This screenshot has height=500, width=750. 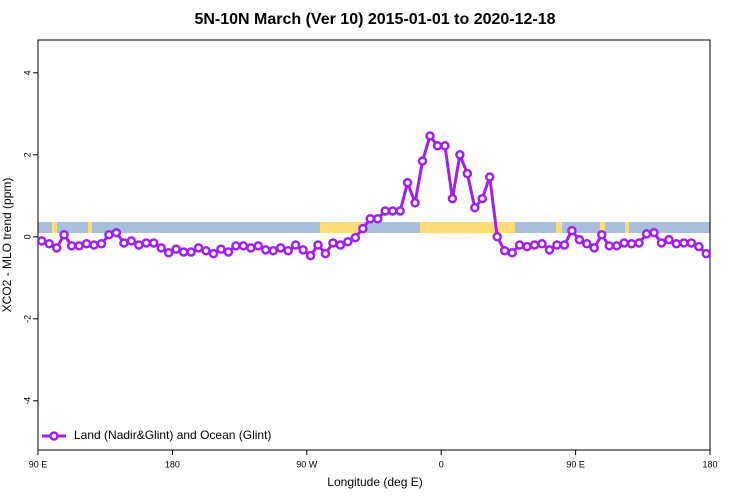 I want to click on y-tick-label: 4, so click(x=27, y=72).